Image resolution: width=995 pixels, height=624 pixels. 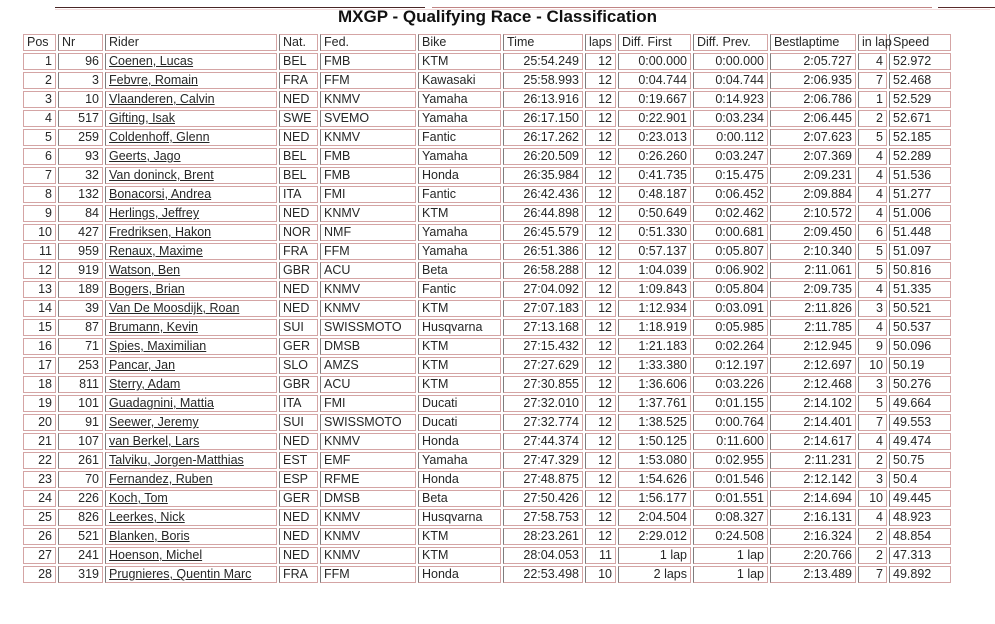 I want to click on cell-nat: SLO, so click(x=298, y=365).